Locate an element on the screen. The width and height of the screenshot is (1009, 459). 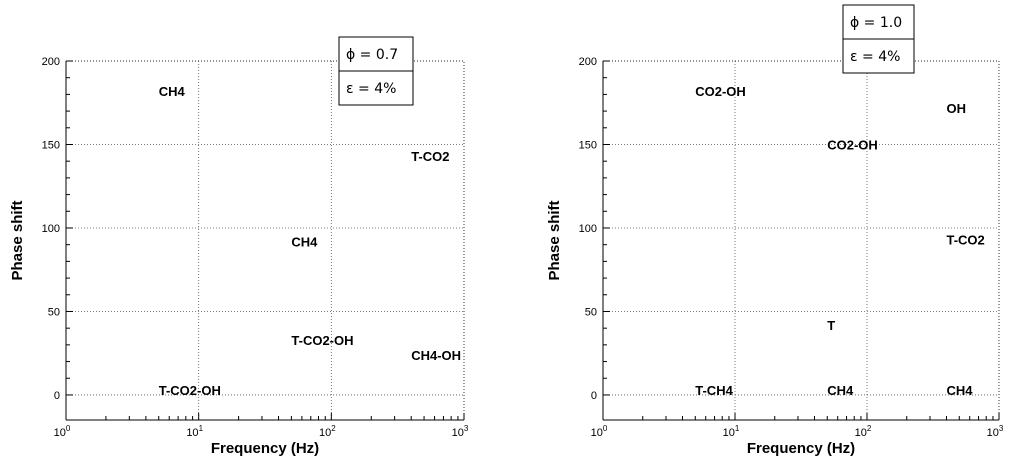
legend-entry: ϕ = 1.0 is located at coordinates (876, 23).